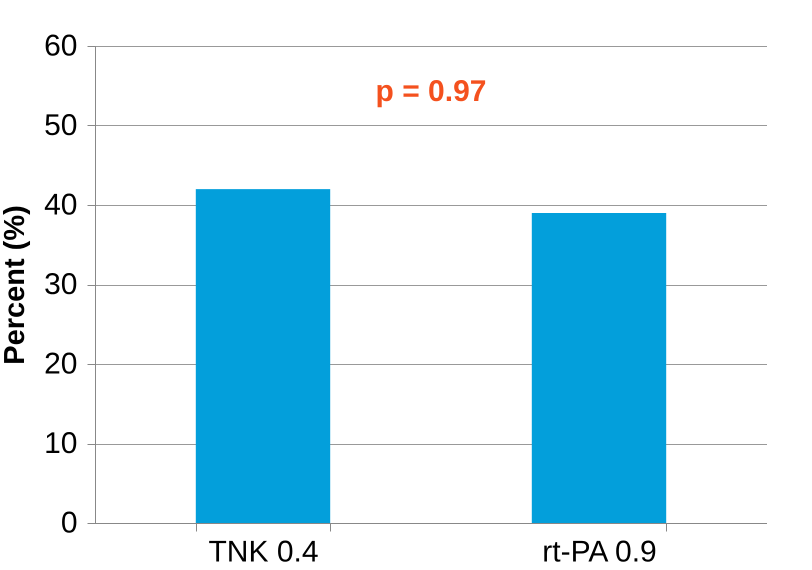 The height and width of the screenshot is (570, 812). Describe the element at coordinates (61, 46) in the screenshot. I see `y-tick-label: 60` at that location.